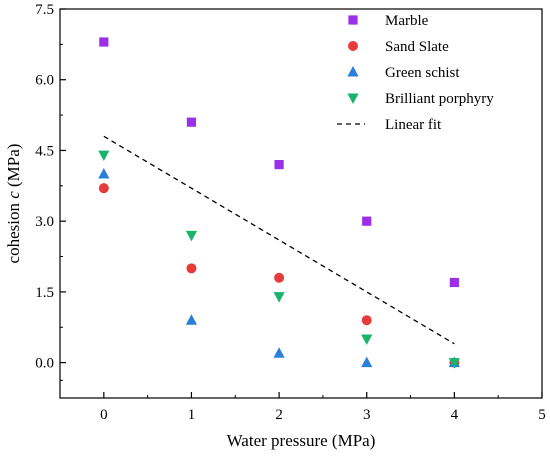 The image size is (550, 458). I want to click on legend-green-schist-label: Green schist, so click(422, 73).